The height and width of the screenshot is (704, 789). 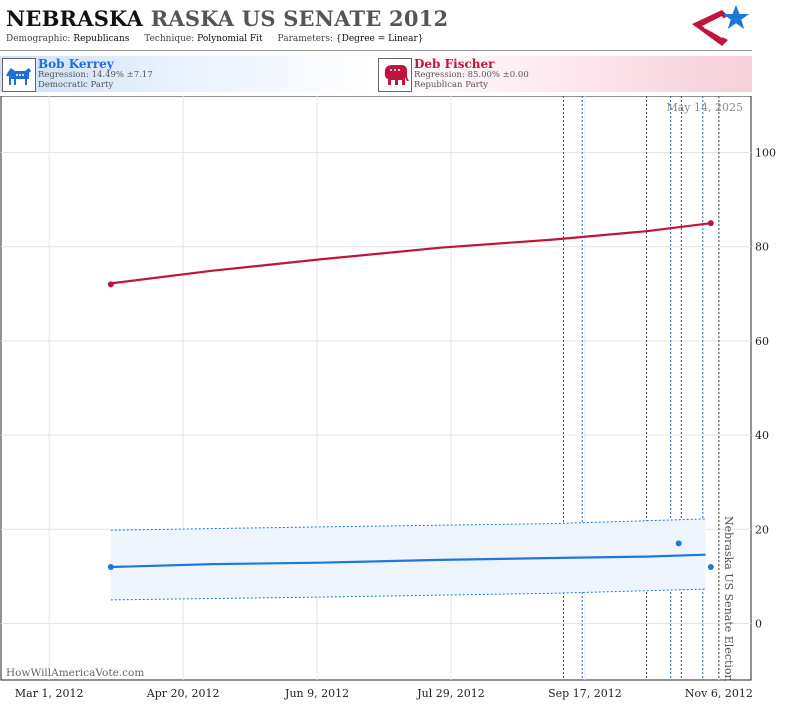 I want to click on x-tick-label: Nov 6, 2012, so click(x=719, y=693).